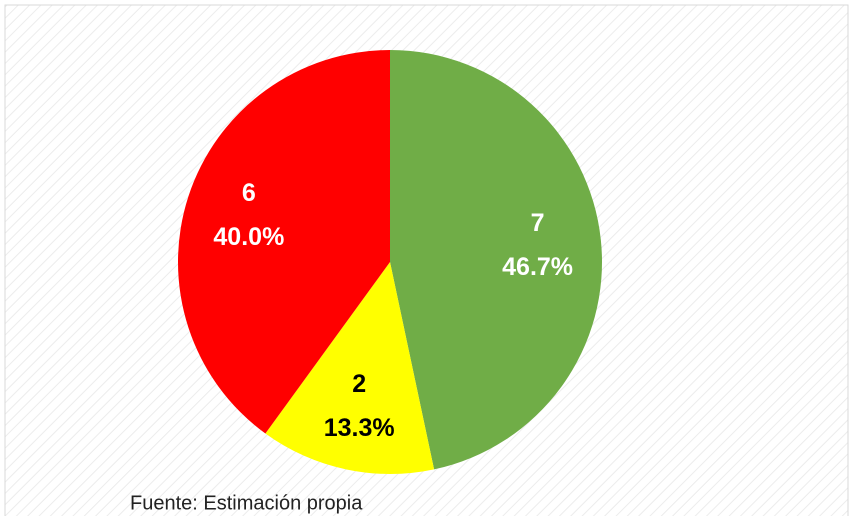 The image size is (854, 516). I want to click on percent-label: 13.3%, so click(359, 428).